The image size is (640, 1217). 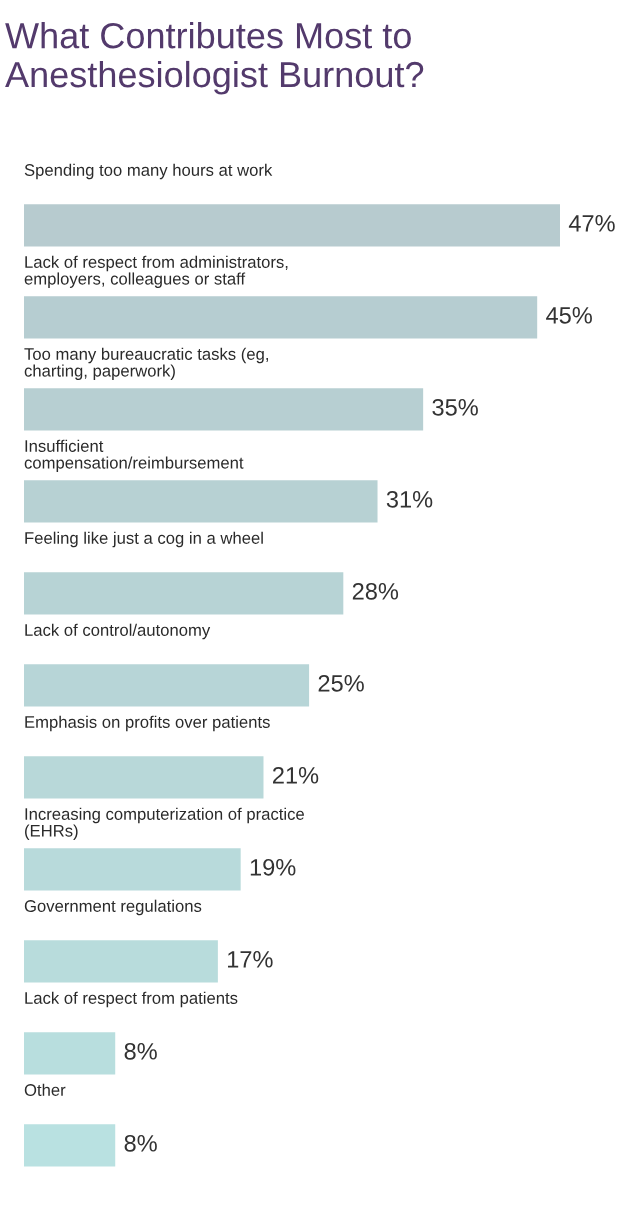 I want to click on data-label: 45%, so click(x=569, y=315).